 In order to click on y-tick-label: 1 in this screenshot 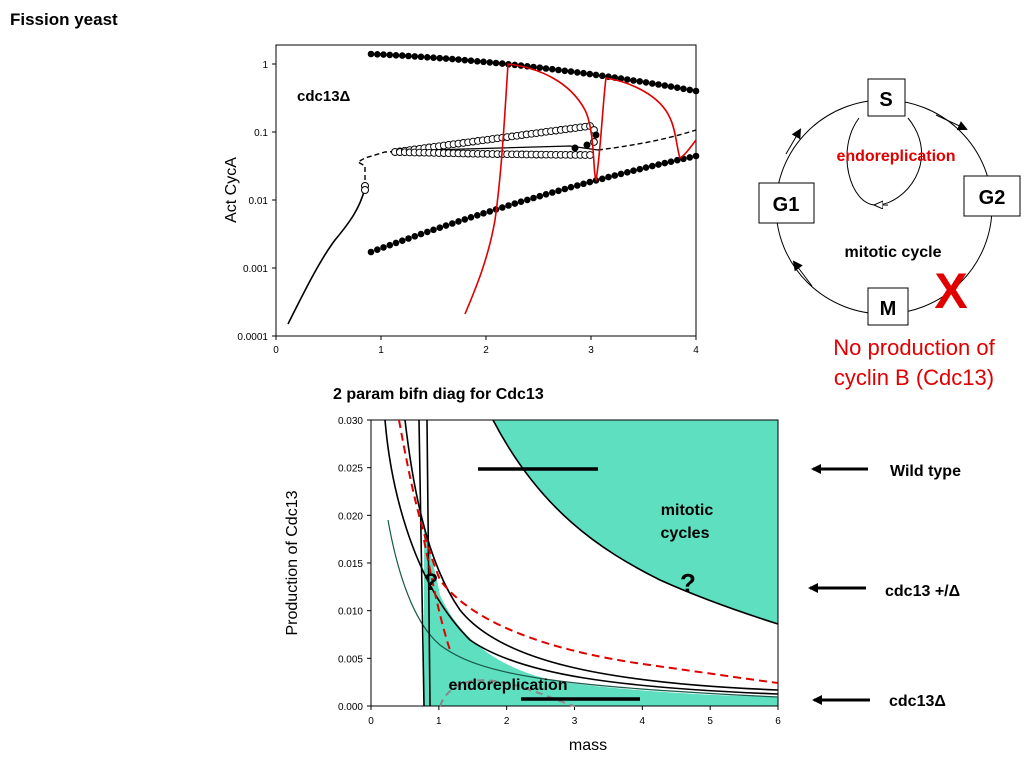, I will do `click(265, 65)`.